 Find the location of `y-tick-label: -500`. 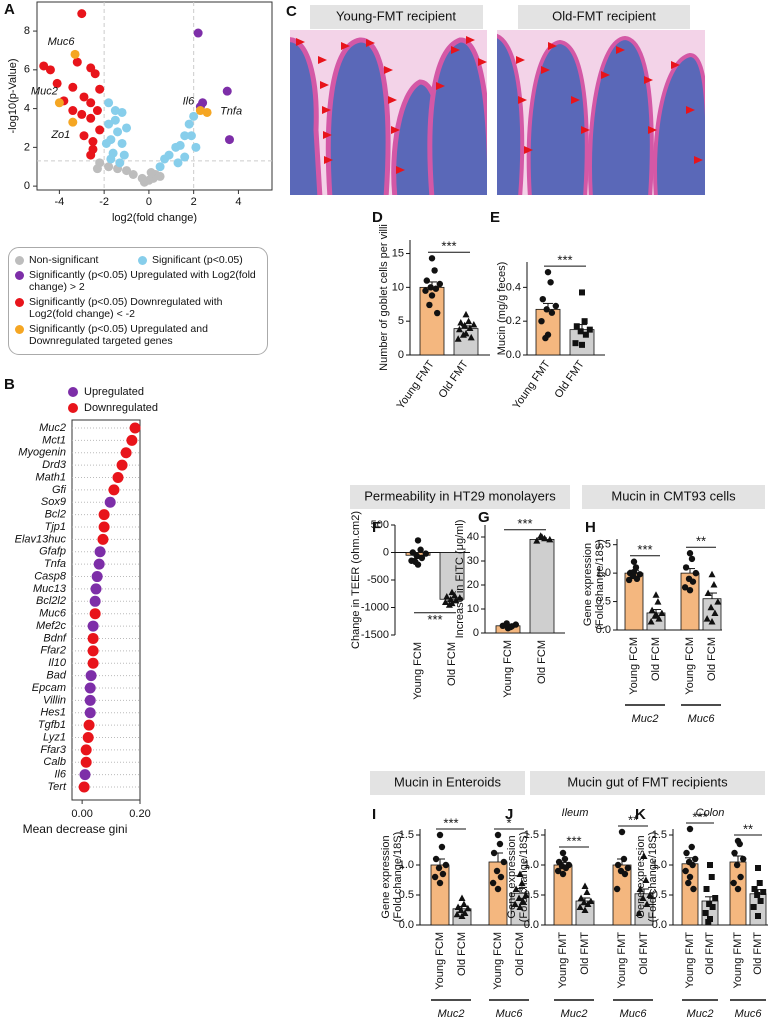

y-tick-label: -500 is located at coordinates (378, 580).